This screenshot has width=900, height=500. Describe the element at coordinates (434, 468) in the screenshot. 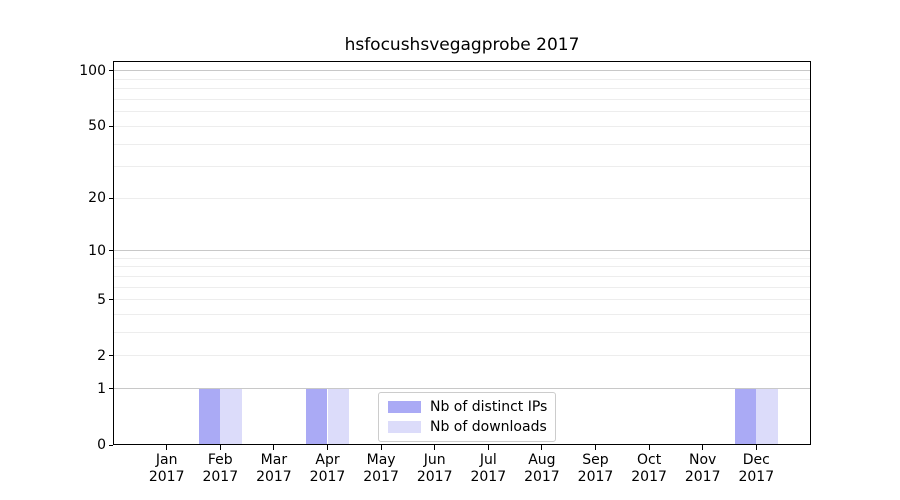

I see `x-tick-label: Jun 2017` at that location.